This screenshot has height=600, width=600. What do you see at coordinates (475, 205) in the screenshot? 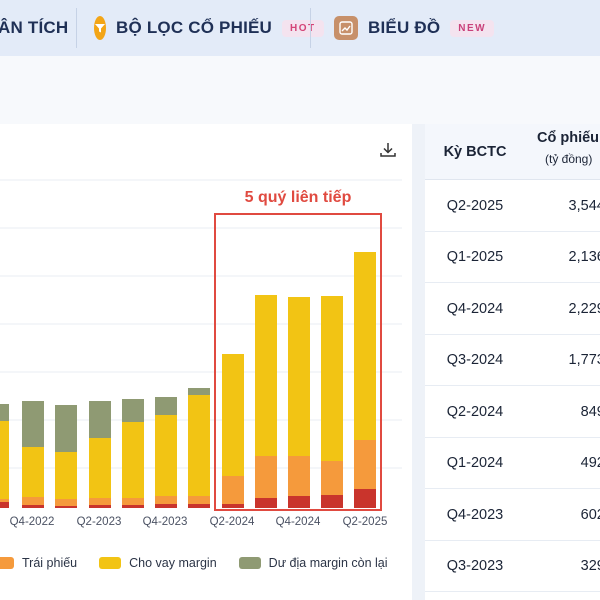
I see `row-period: Q2-2025` at bounding box center [475, 205].